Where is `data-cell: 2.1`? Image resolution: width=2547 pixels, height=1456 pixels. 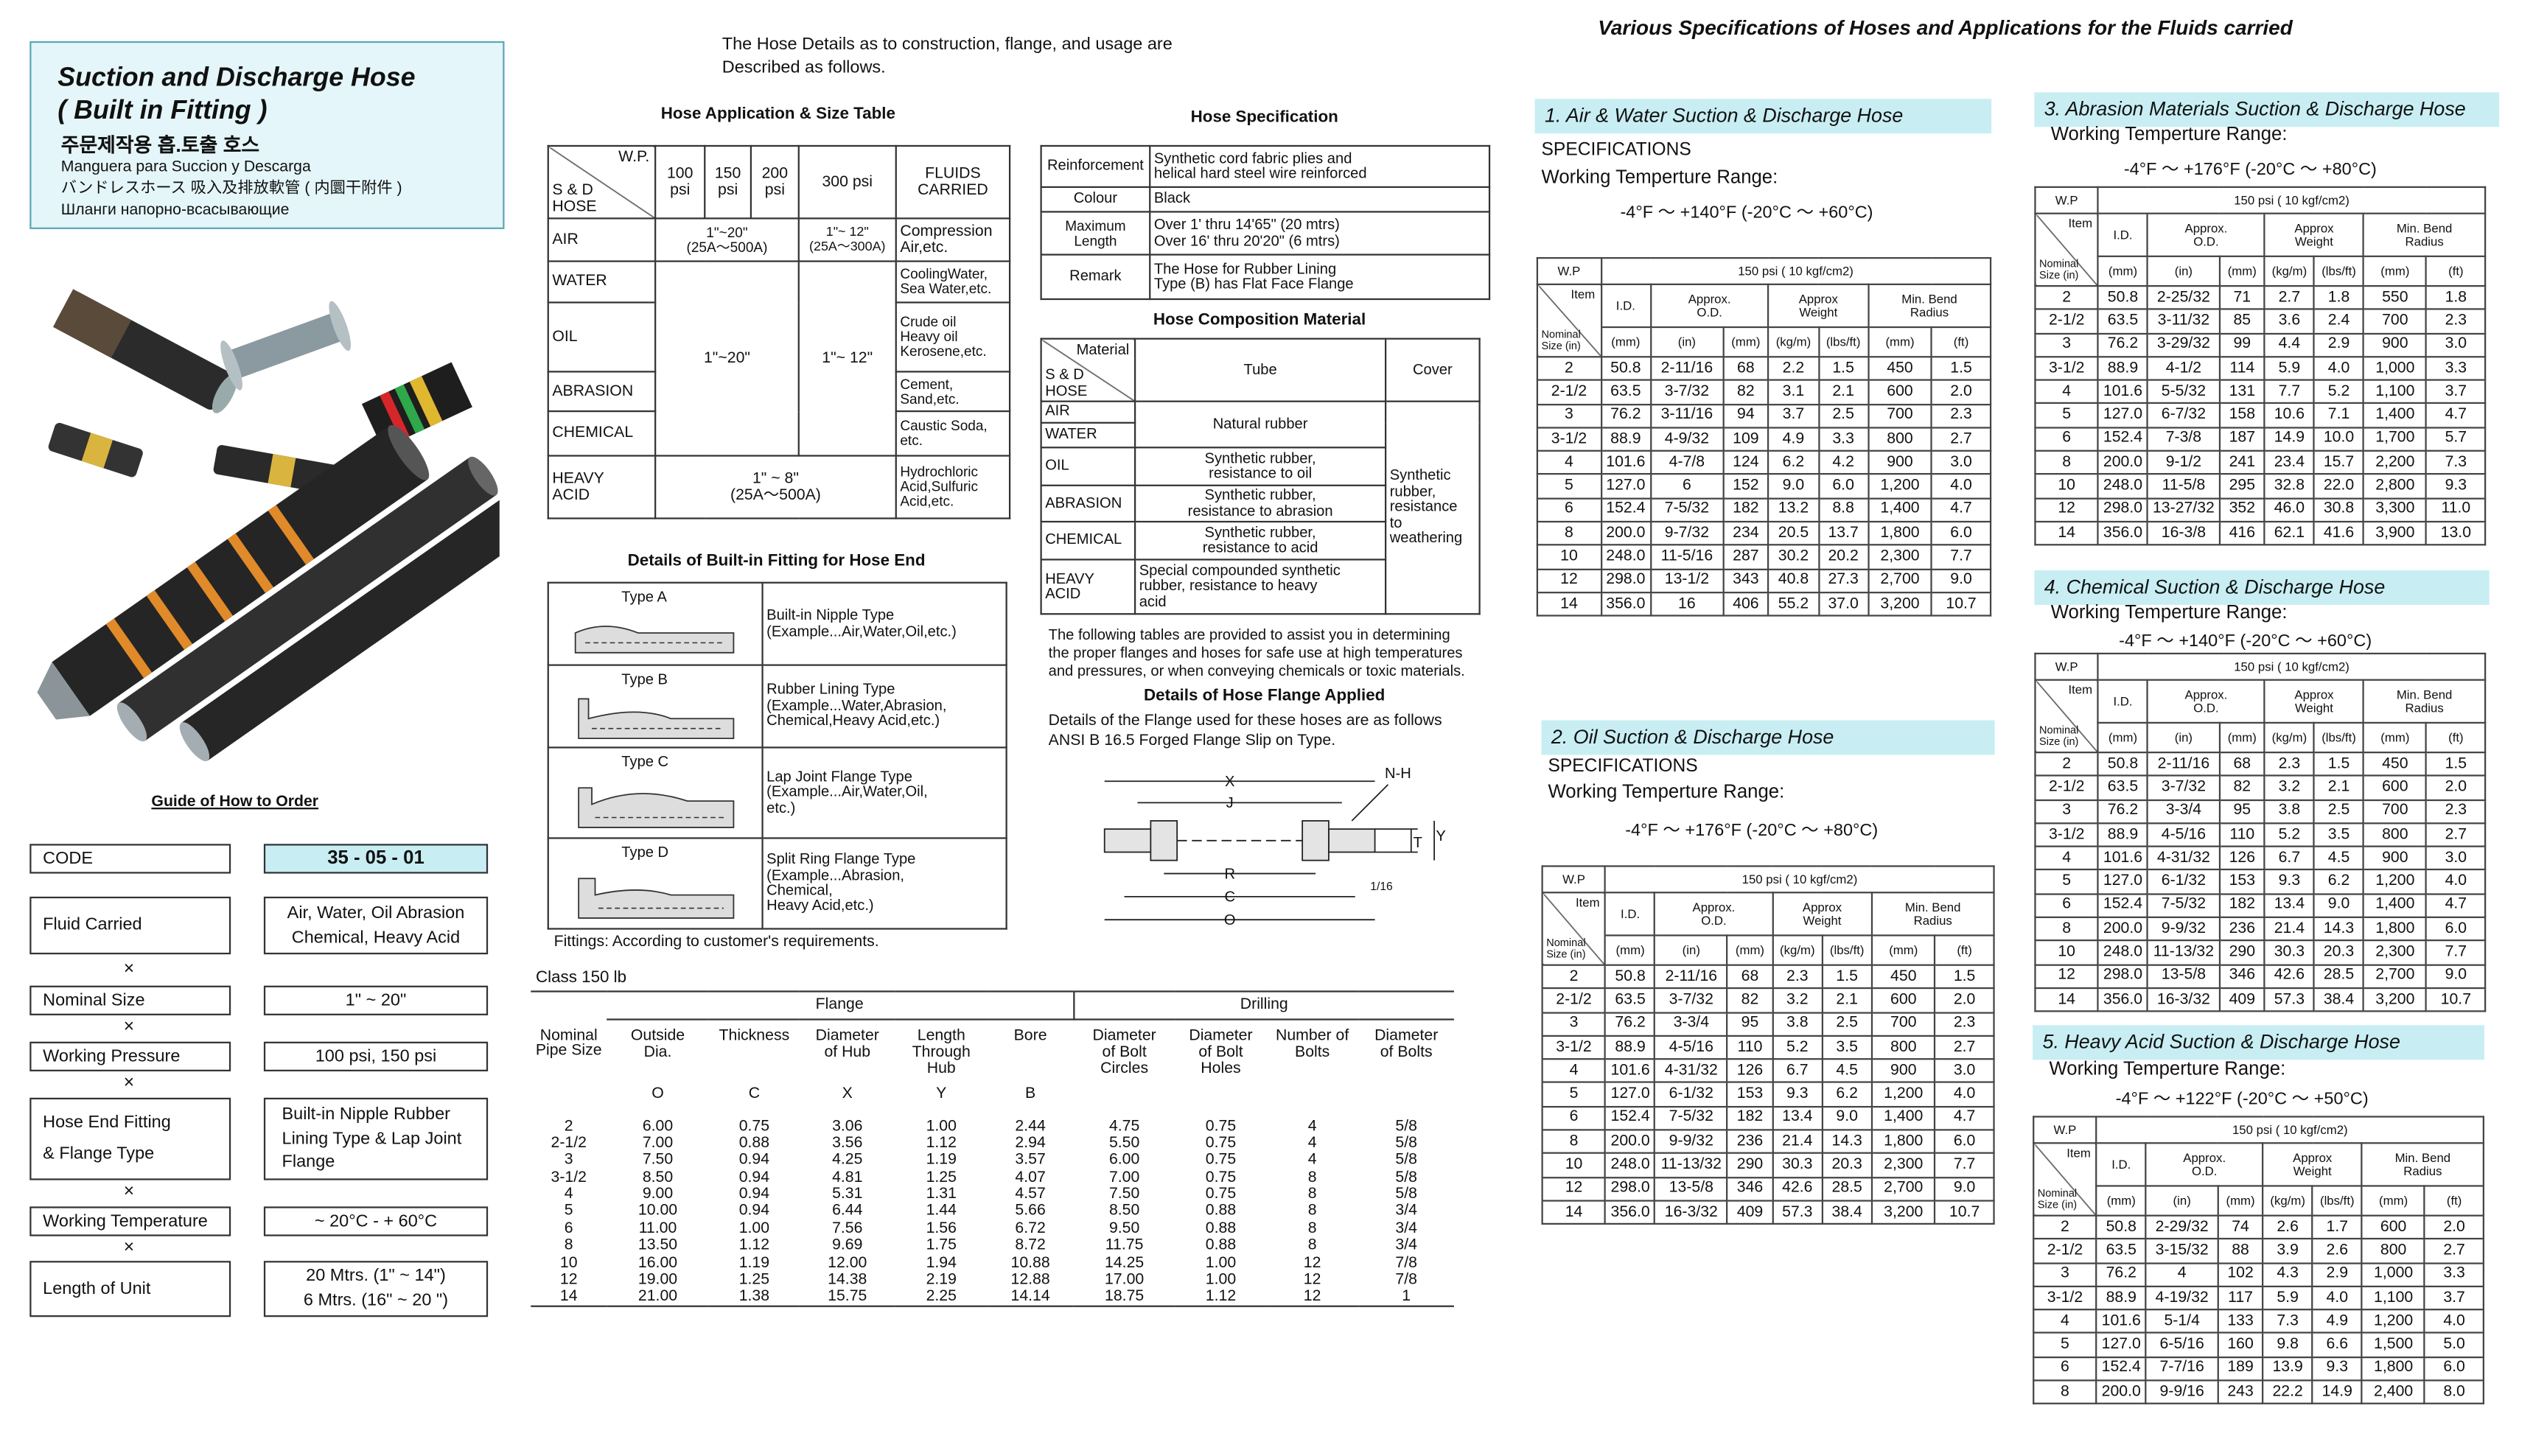 data-cell: 2.1 is located at coordinates (2339, 787).